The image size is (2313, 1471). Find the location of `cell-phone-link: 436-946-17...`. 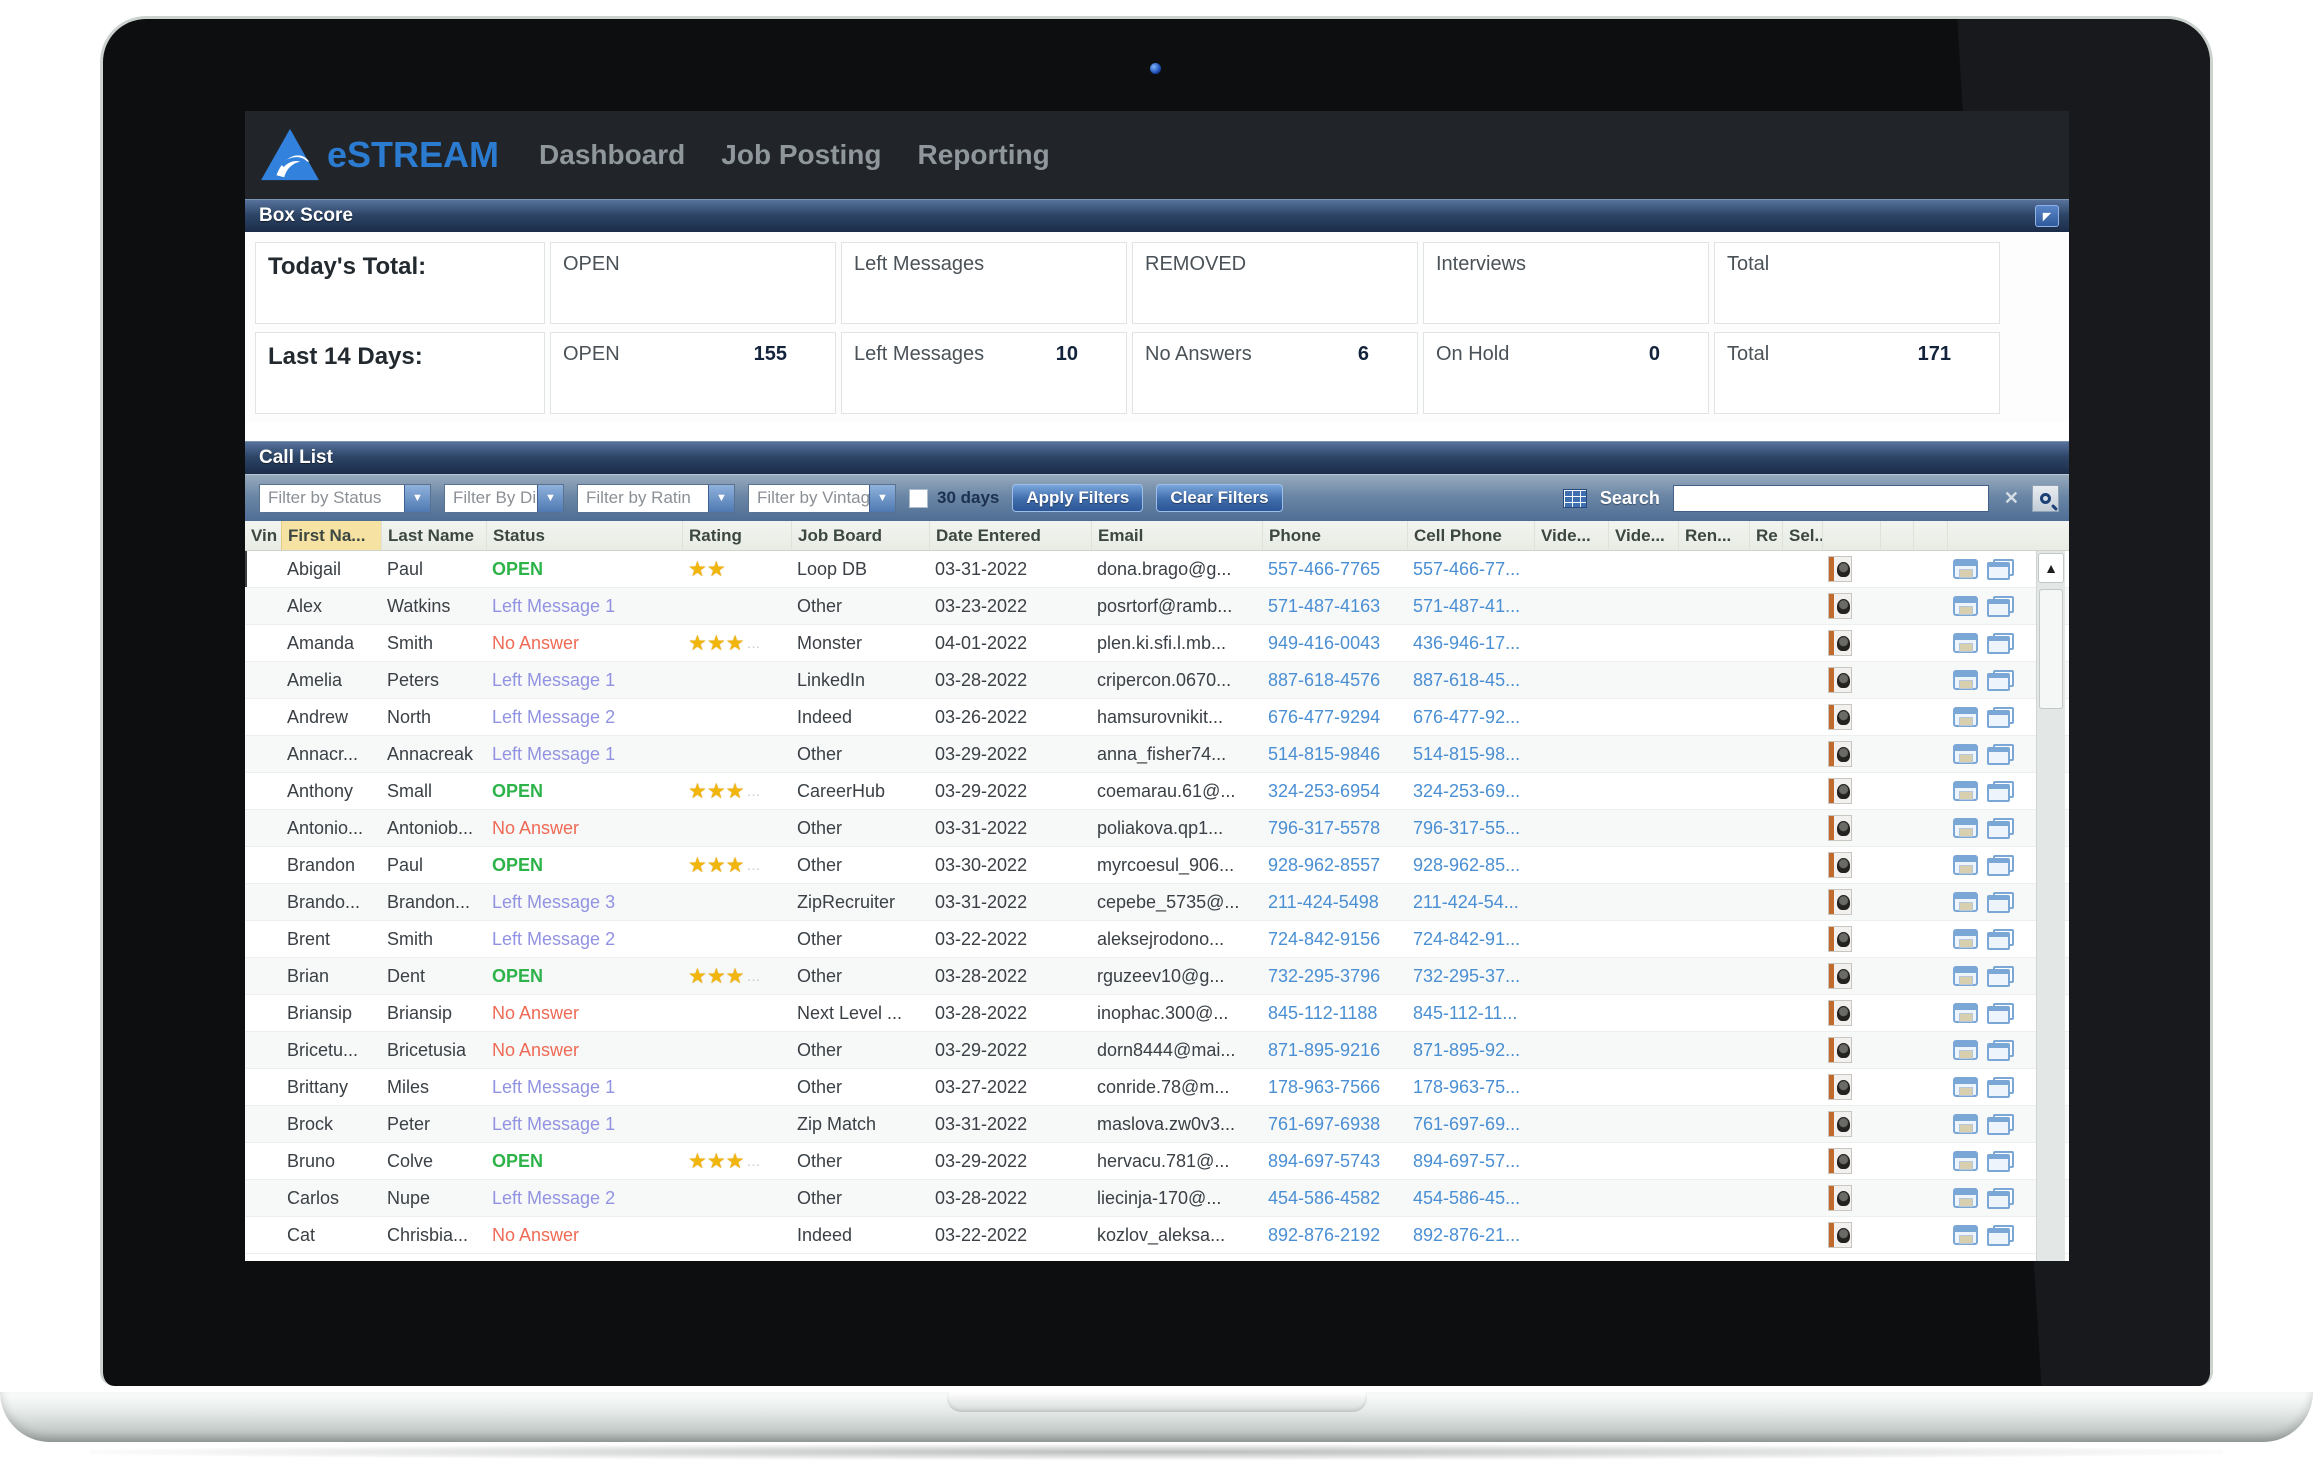

cell-phone-link: 436-946-17... is located at coordinates (1467, 642).